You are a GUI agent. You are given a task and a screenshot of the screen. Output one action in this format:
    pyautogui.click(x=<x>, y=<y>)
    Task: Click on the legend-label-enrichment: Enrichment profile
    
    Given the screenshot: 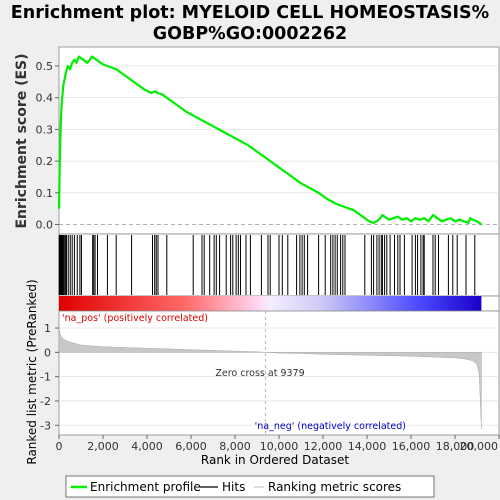 What is the action you would take?
    pyautogui.click(x=145, y=487)
    